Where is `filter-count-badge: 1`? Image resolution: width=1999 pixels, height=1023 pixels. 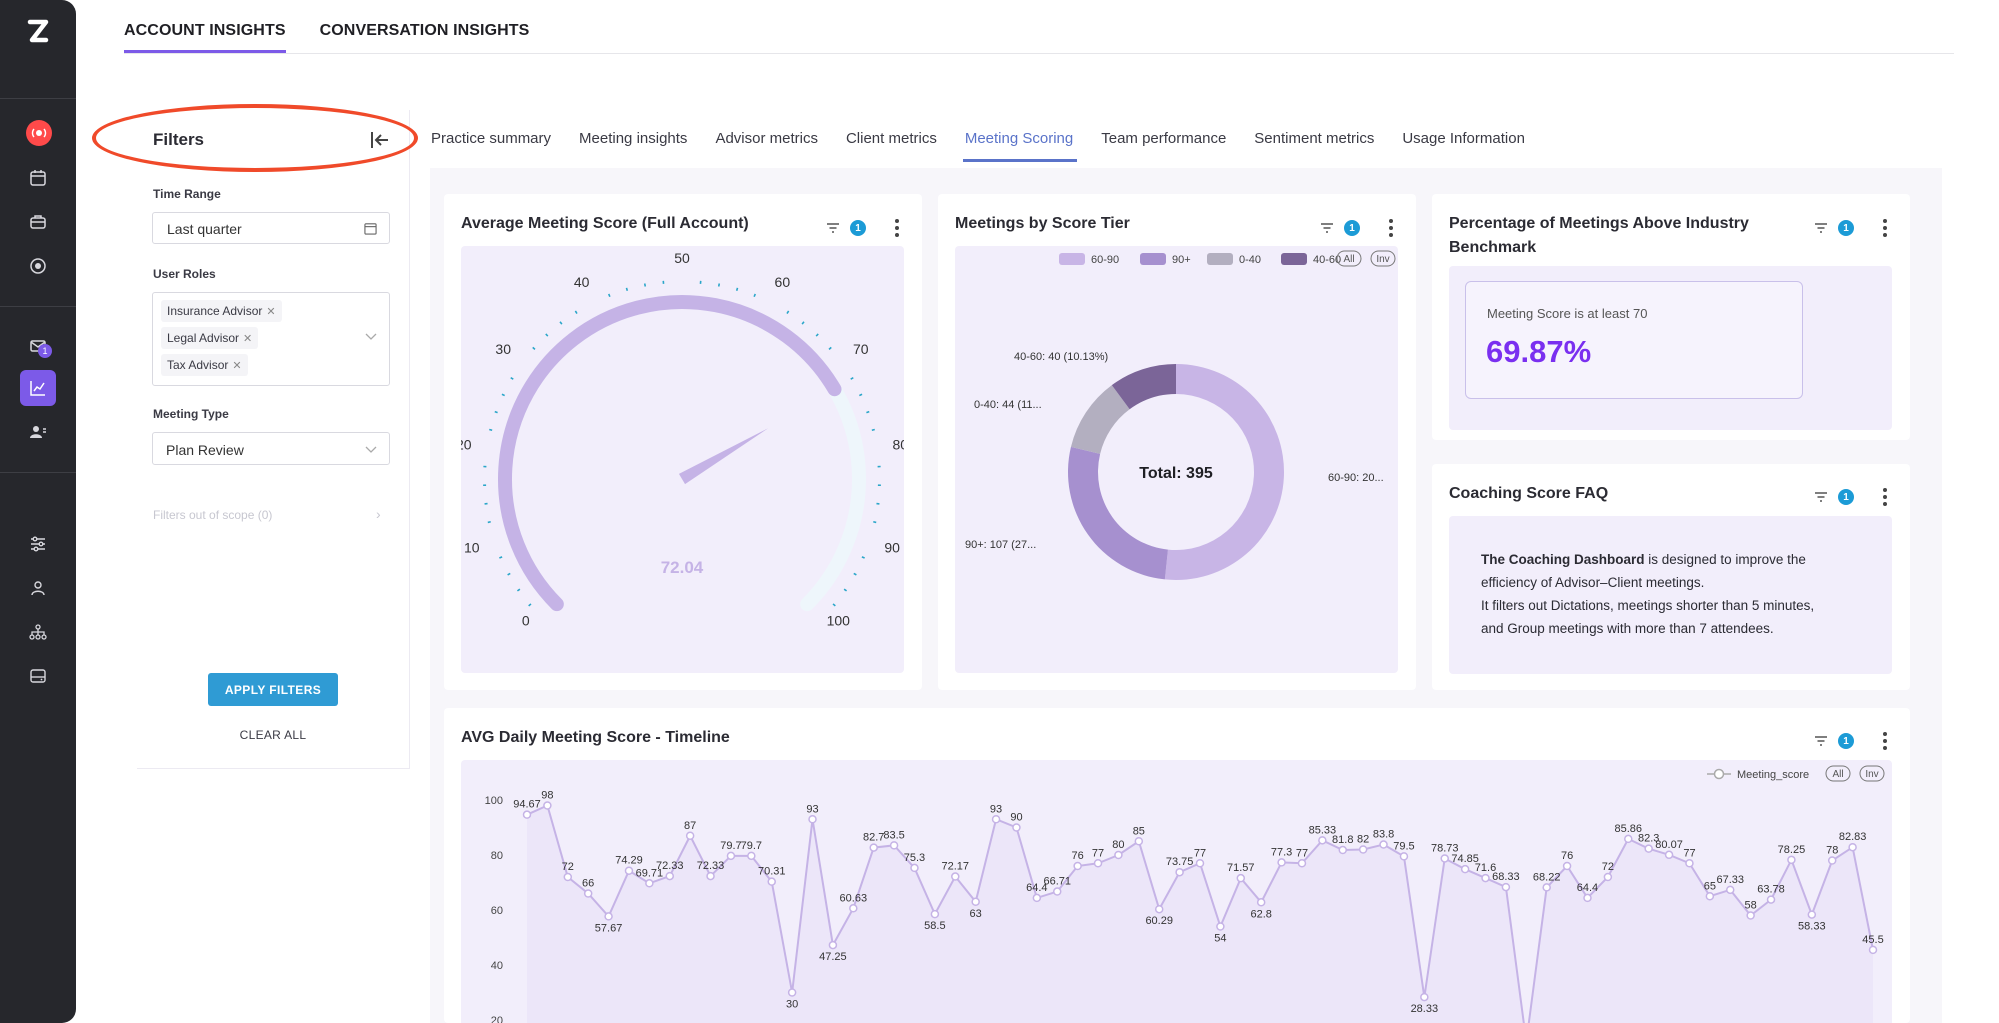
filter-count-badge: 1 is located at coordinates (1846, 741).